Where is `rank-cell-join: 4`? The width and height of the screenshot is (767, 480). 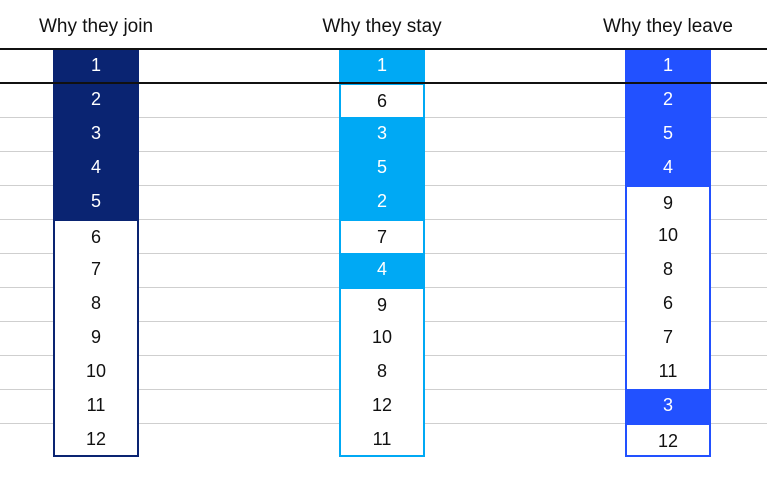 rank-cell-join: 4 is located at coordinates (96, 168).